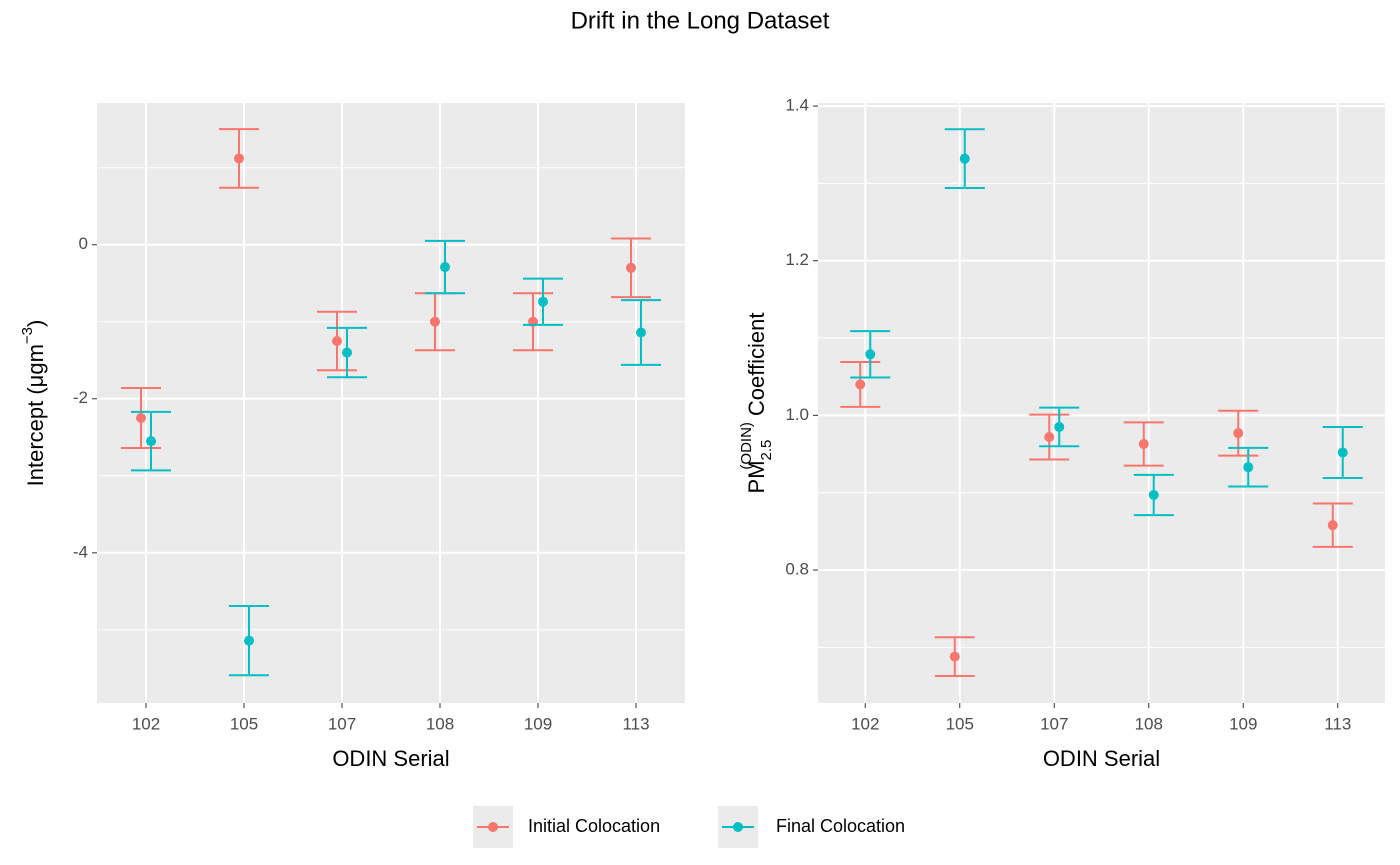 The image size is (1400, 865). I want to click on y-axis-label-part: Intercept (μgm, so click(35, 415).